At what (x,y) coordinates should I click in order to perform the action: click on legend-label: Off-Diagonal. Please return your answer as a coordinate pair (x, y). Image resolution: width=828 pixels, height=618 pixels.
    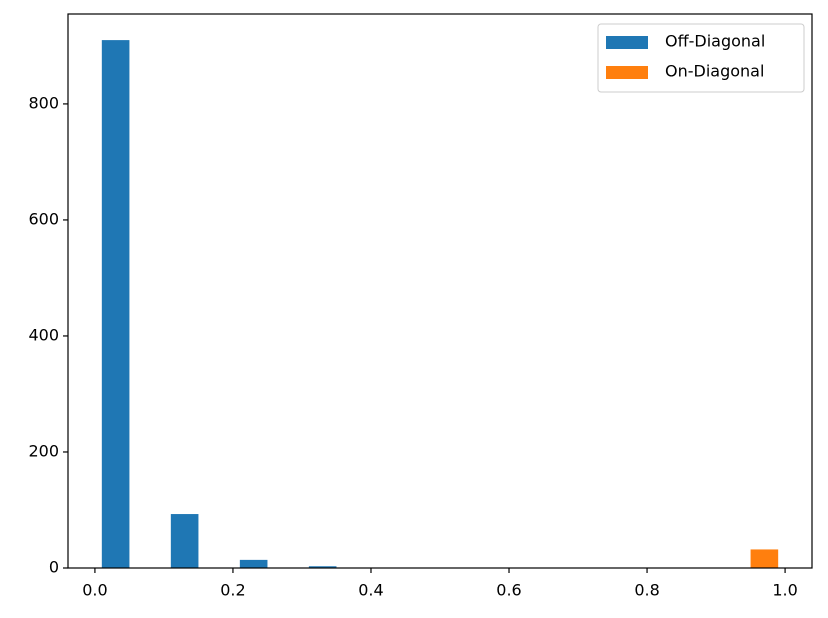
    Looking at the image, I should click on (715, 41).